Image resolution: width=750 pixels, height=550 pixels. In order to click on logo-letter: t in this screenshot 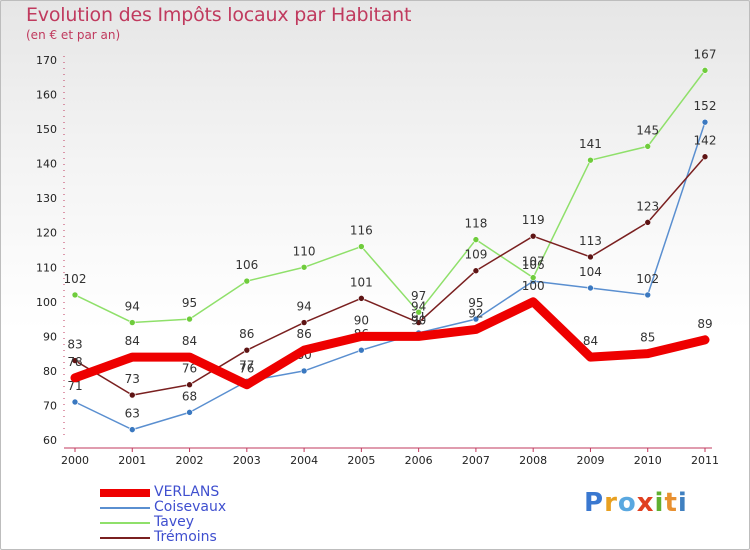, I will do `click(671, 503)`.